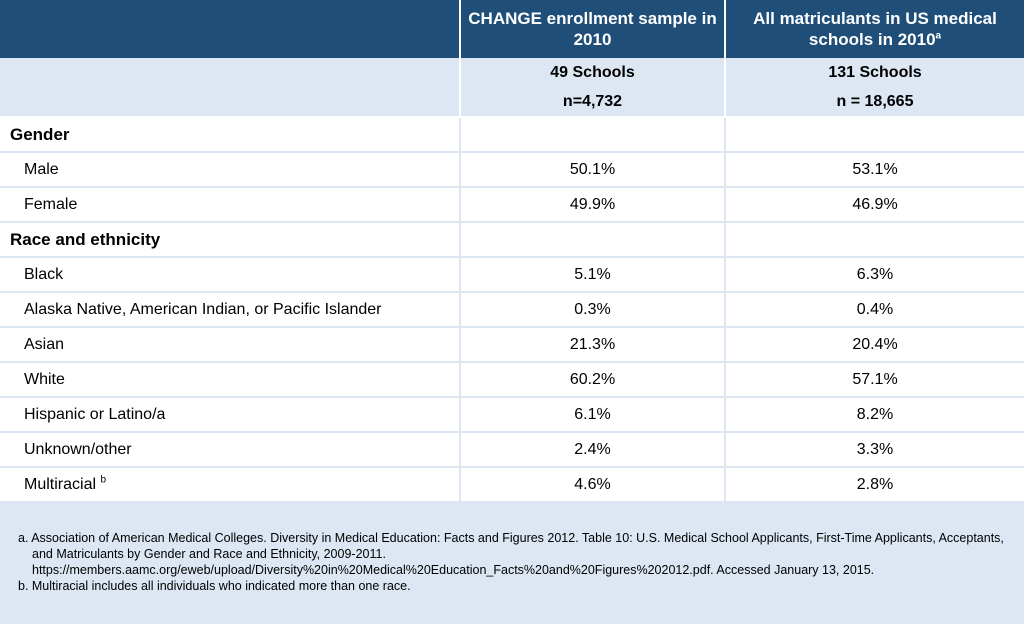  I want to click on row-value-all: 0.4%, so click(874, 310).